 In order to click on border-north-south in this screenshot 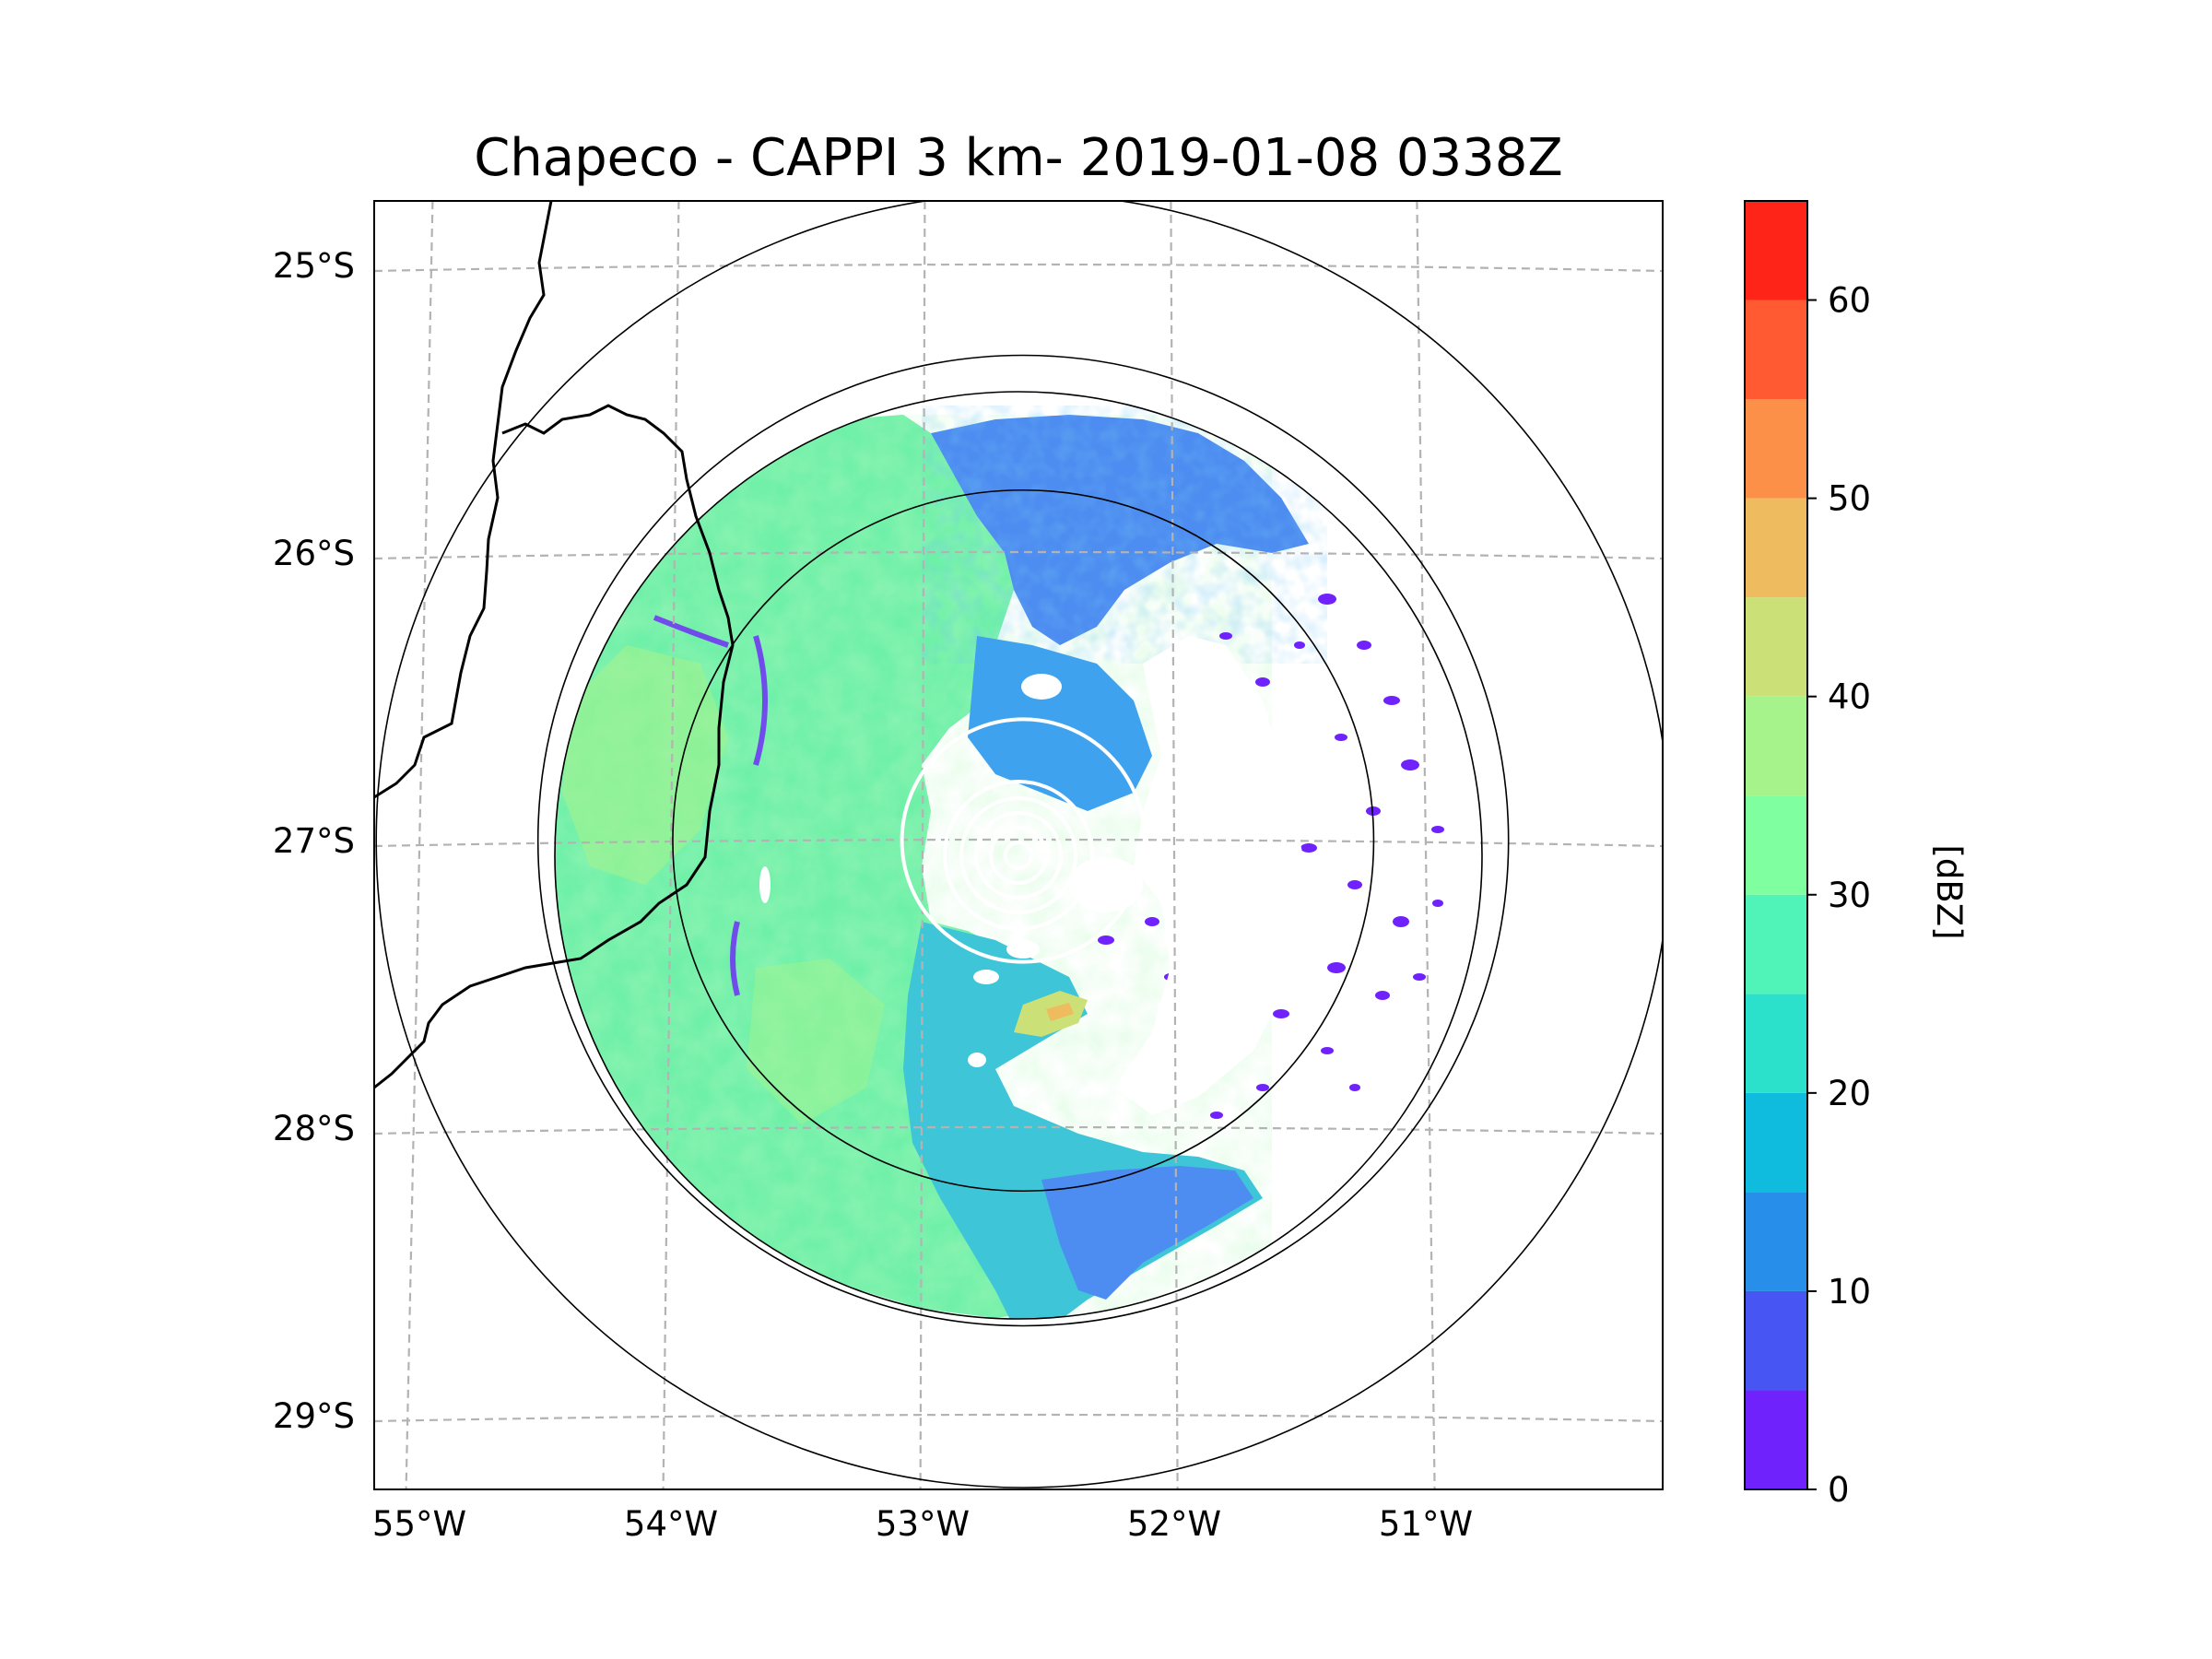, I will do `click(463, 500)`.